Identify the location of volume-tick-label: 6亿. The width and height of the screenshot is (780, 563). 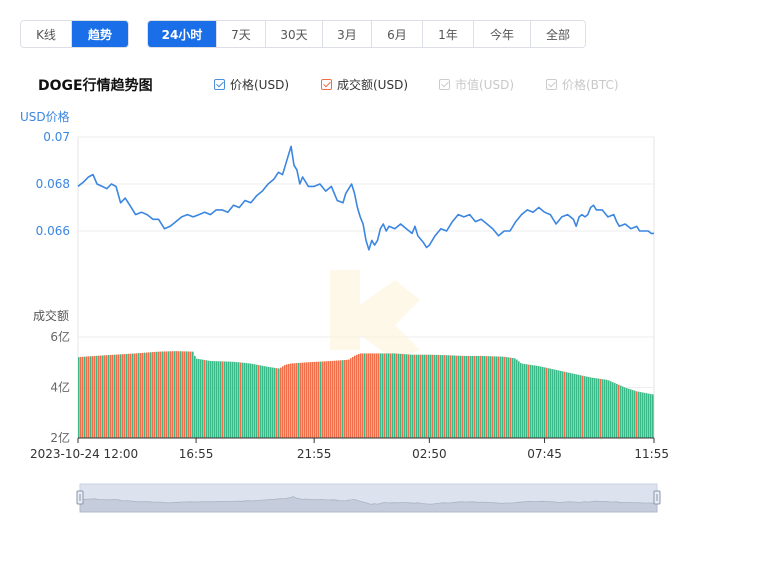
(60, 336).